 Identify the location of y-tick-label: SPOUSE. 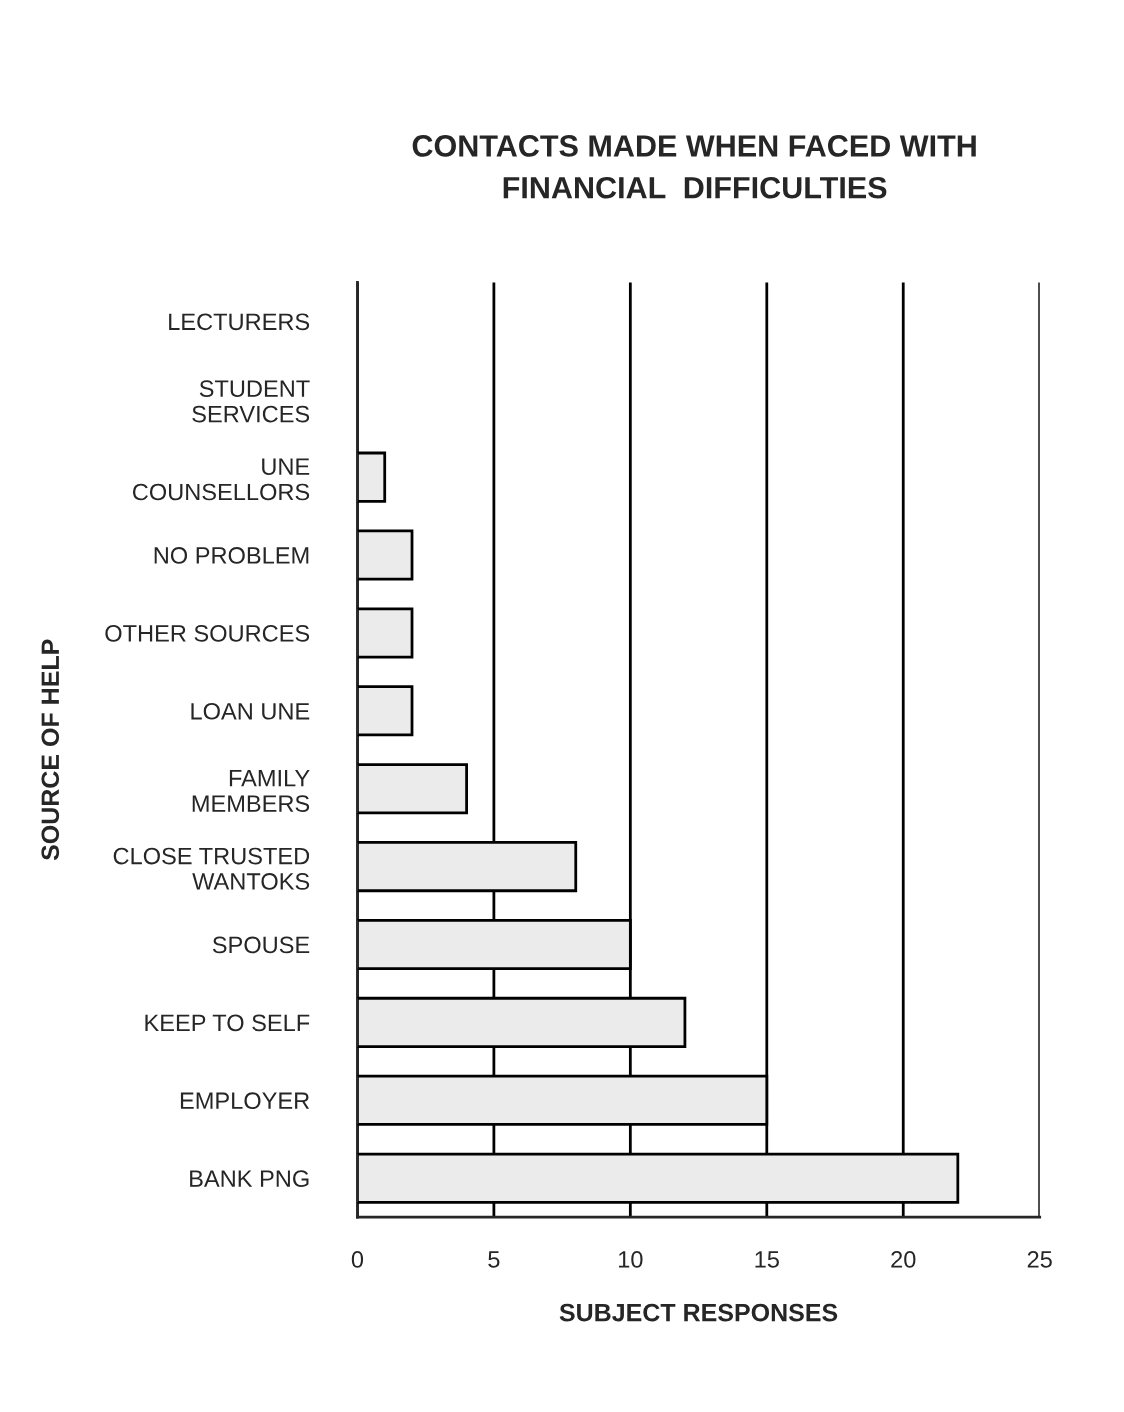
(261, 945).